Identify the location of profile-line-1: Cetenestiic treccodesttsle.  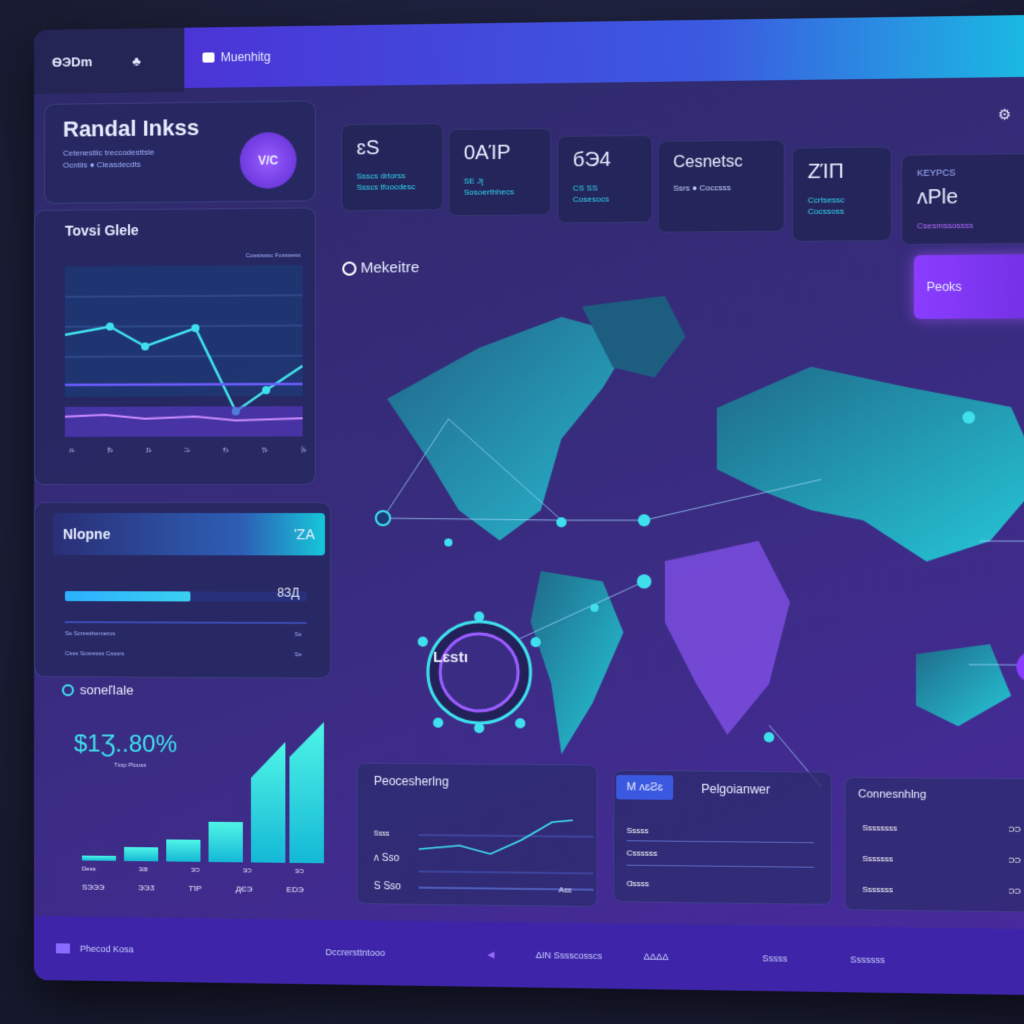
(108, 153).